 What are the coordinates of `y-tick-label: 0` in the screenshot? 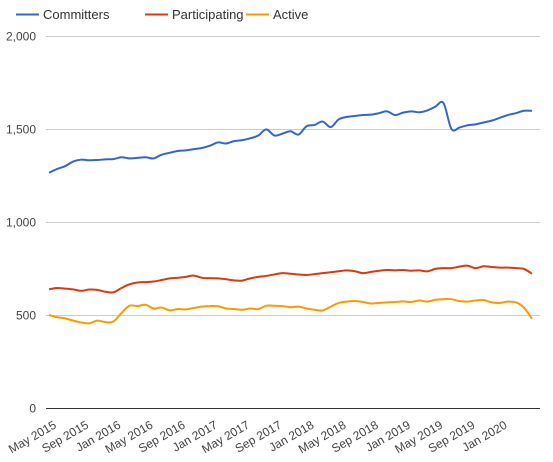 It's located at (32, 409).